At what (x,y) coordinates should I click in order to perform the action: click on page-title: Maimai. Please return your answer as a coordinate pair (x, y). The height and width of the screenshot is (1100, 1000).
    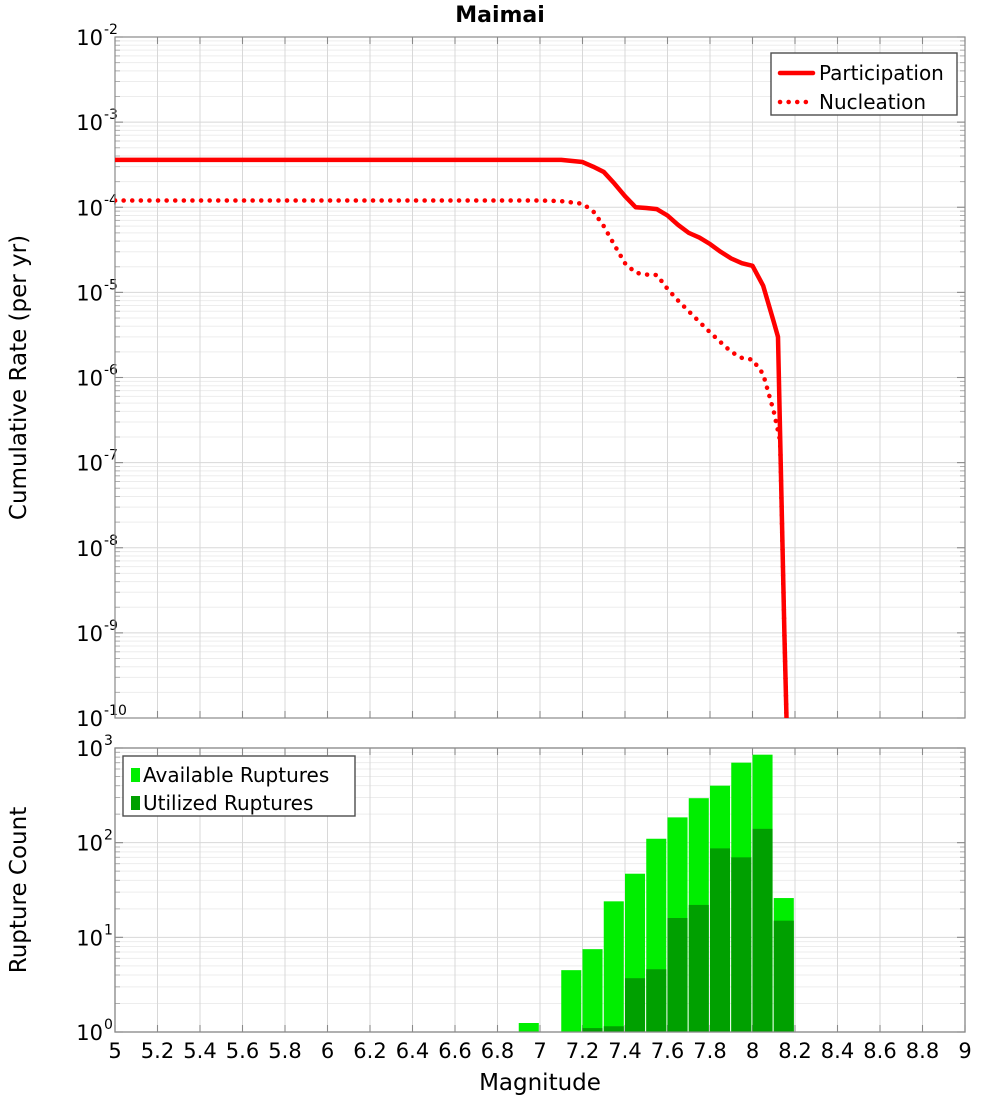
    Looking at the image, I should click on (500, 15).